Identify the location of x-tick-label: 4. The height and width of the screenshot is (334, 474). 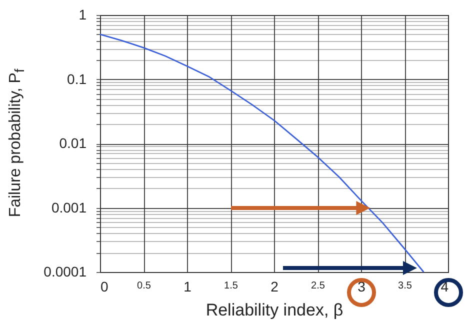
(444, 286).